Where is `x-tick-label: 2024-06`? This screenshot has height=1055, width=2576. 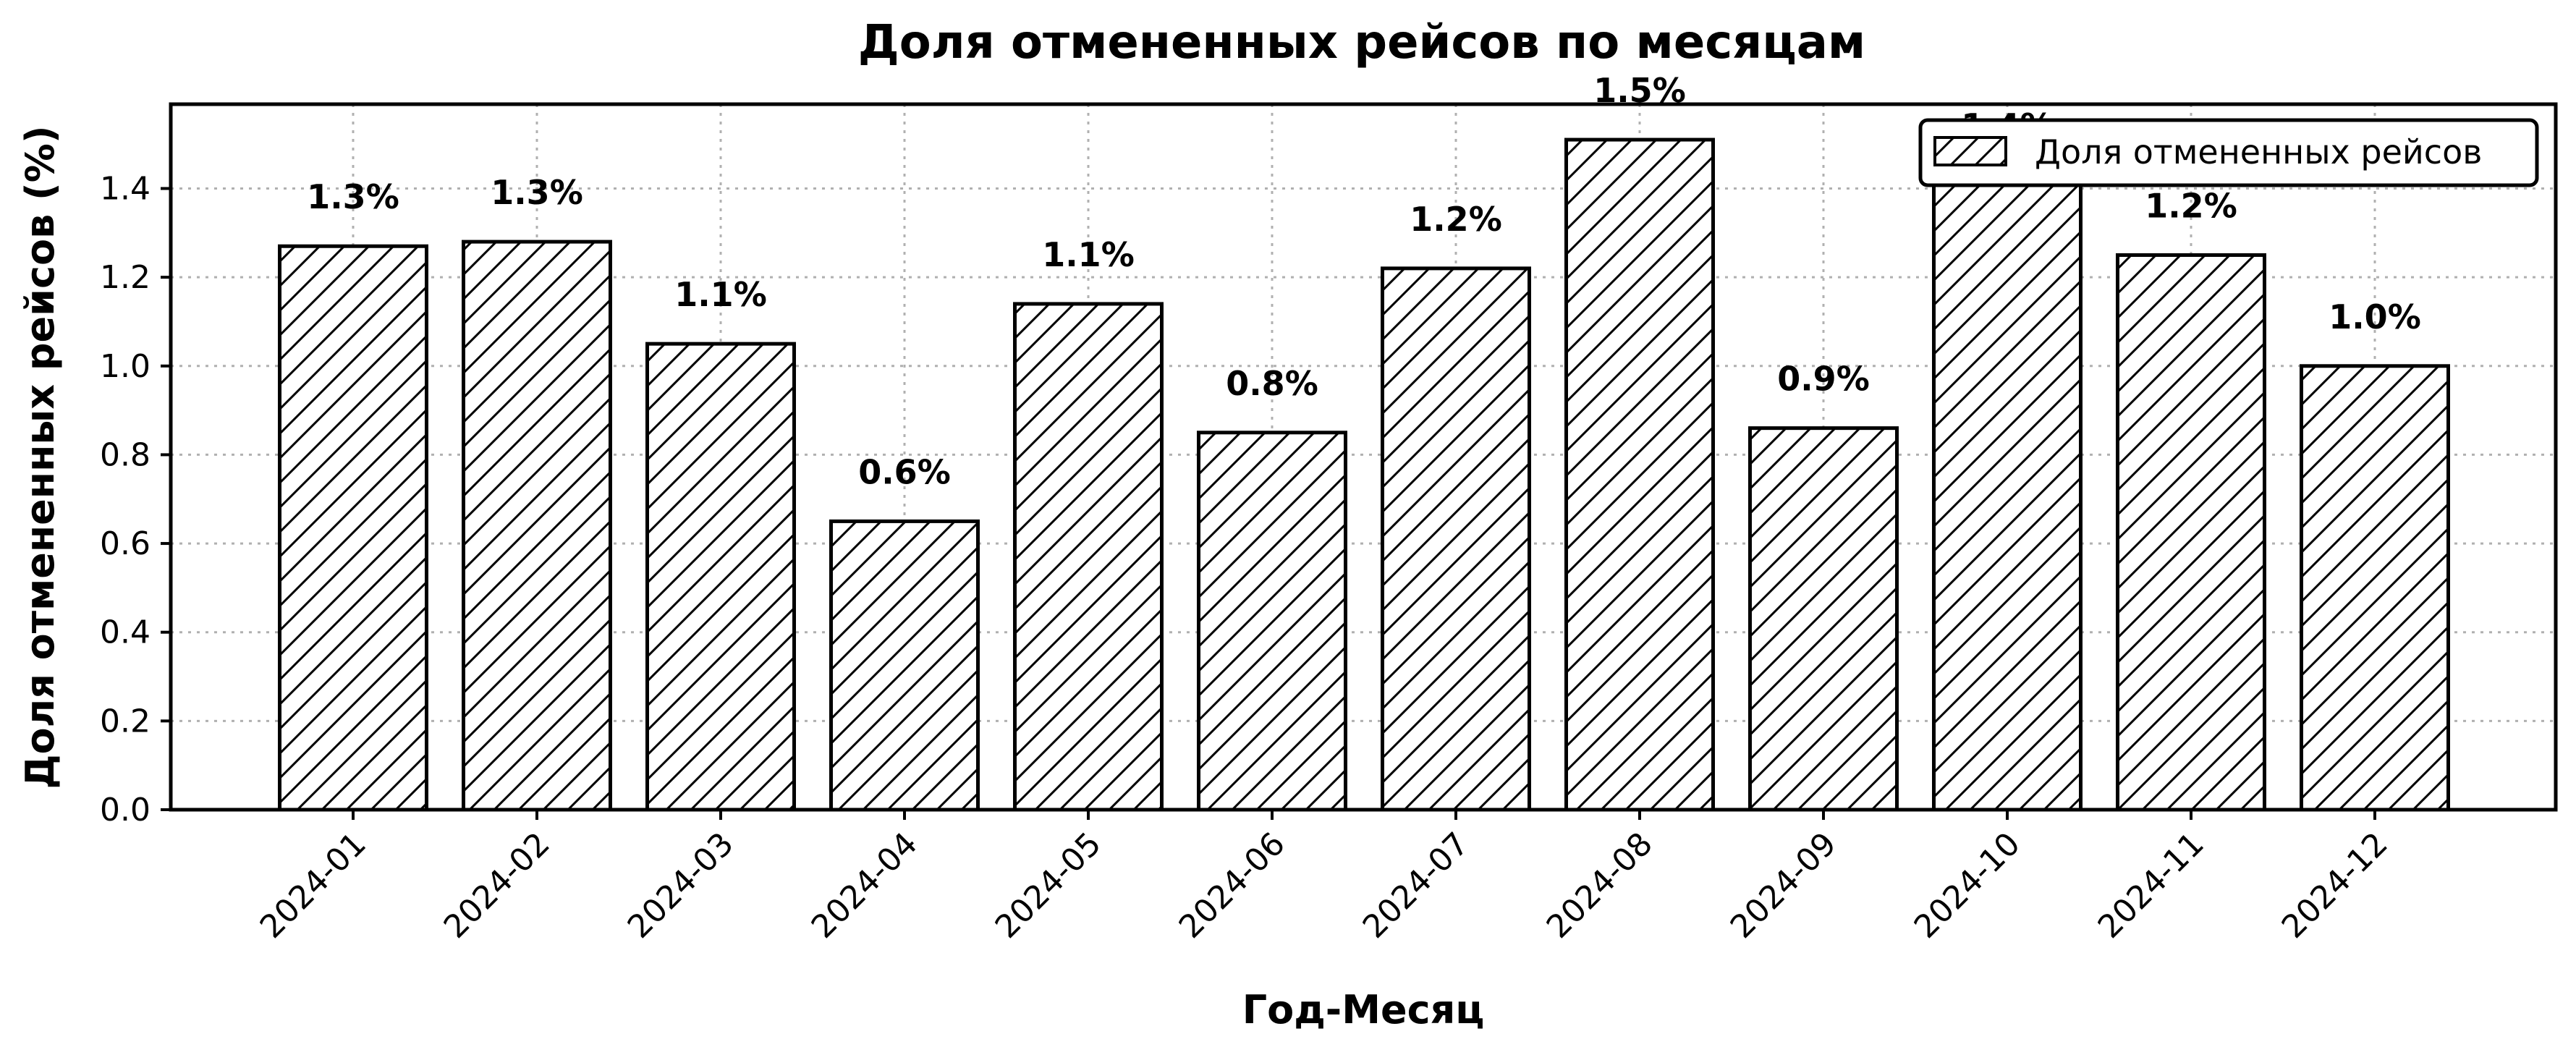 x-tick-label: 2024-06 is located at coordinates (1232, 886).